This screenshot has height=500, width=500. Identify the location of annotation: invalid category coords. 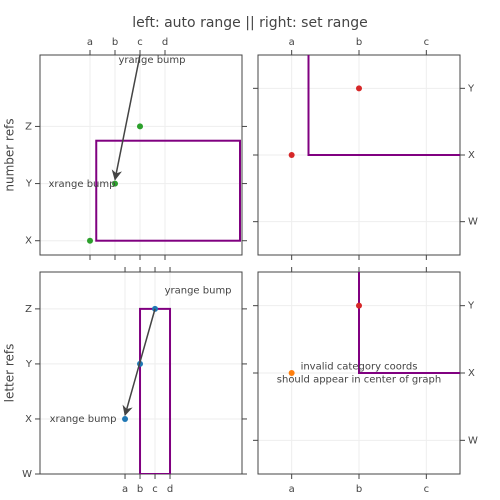
(359, 367).